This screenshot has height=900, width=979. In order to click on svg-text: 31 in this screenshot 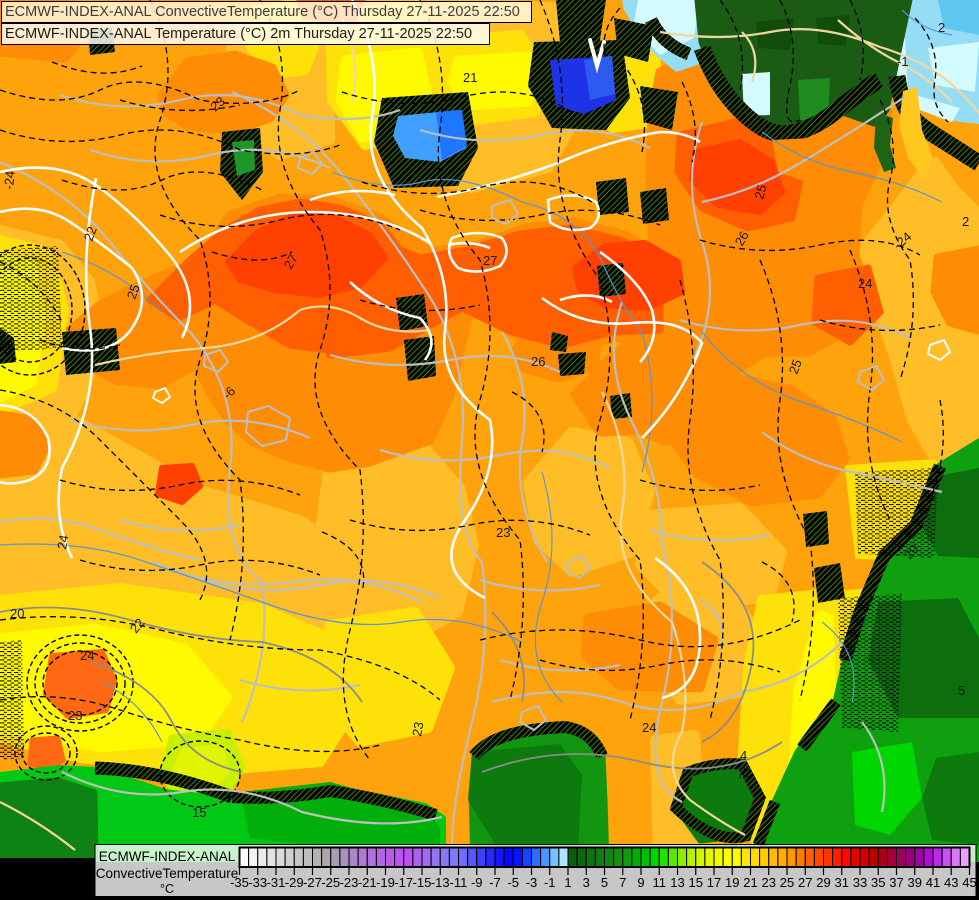, I will do `click(842, 882)`.